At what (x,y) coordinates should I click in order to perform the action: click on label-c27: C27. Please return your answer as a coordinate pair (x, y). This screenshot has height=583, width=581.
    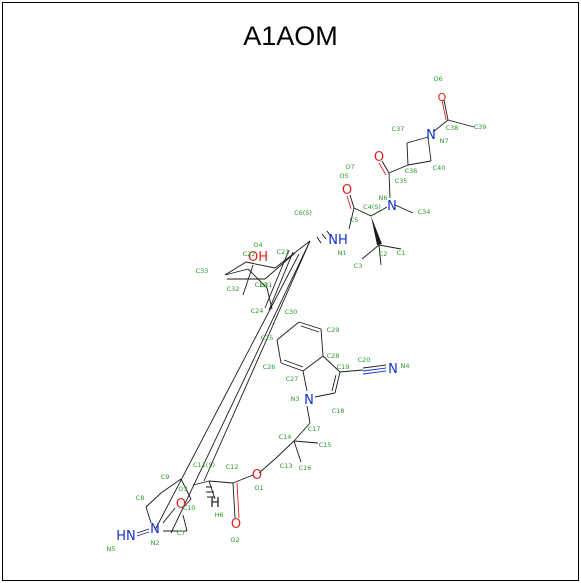
    Looking at the image, I should click on (292, 379).